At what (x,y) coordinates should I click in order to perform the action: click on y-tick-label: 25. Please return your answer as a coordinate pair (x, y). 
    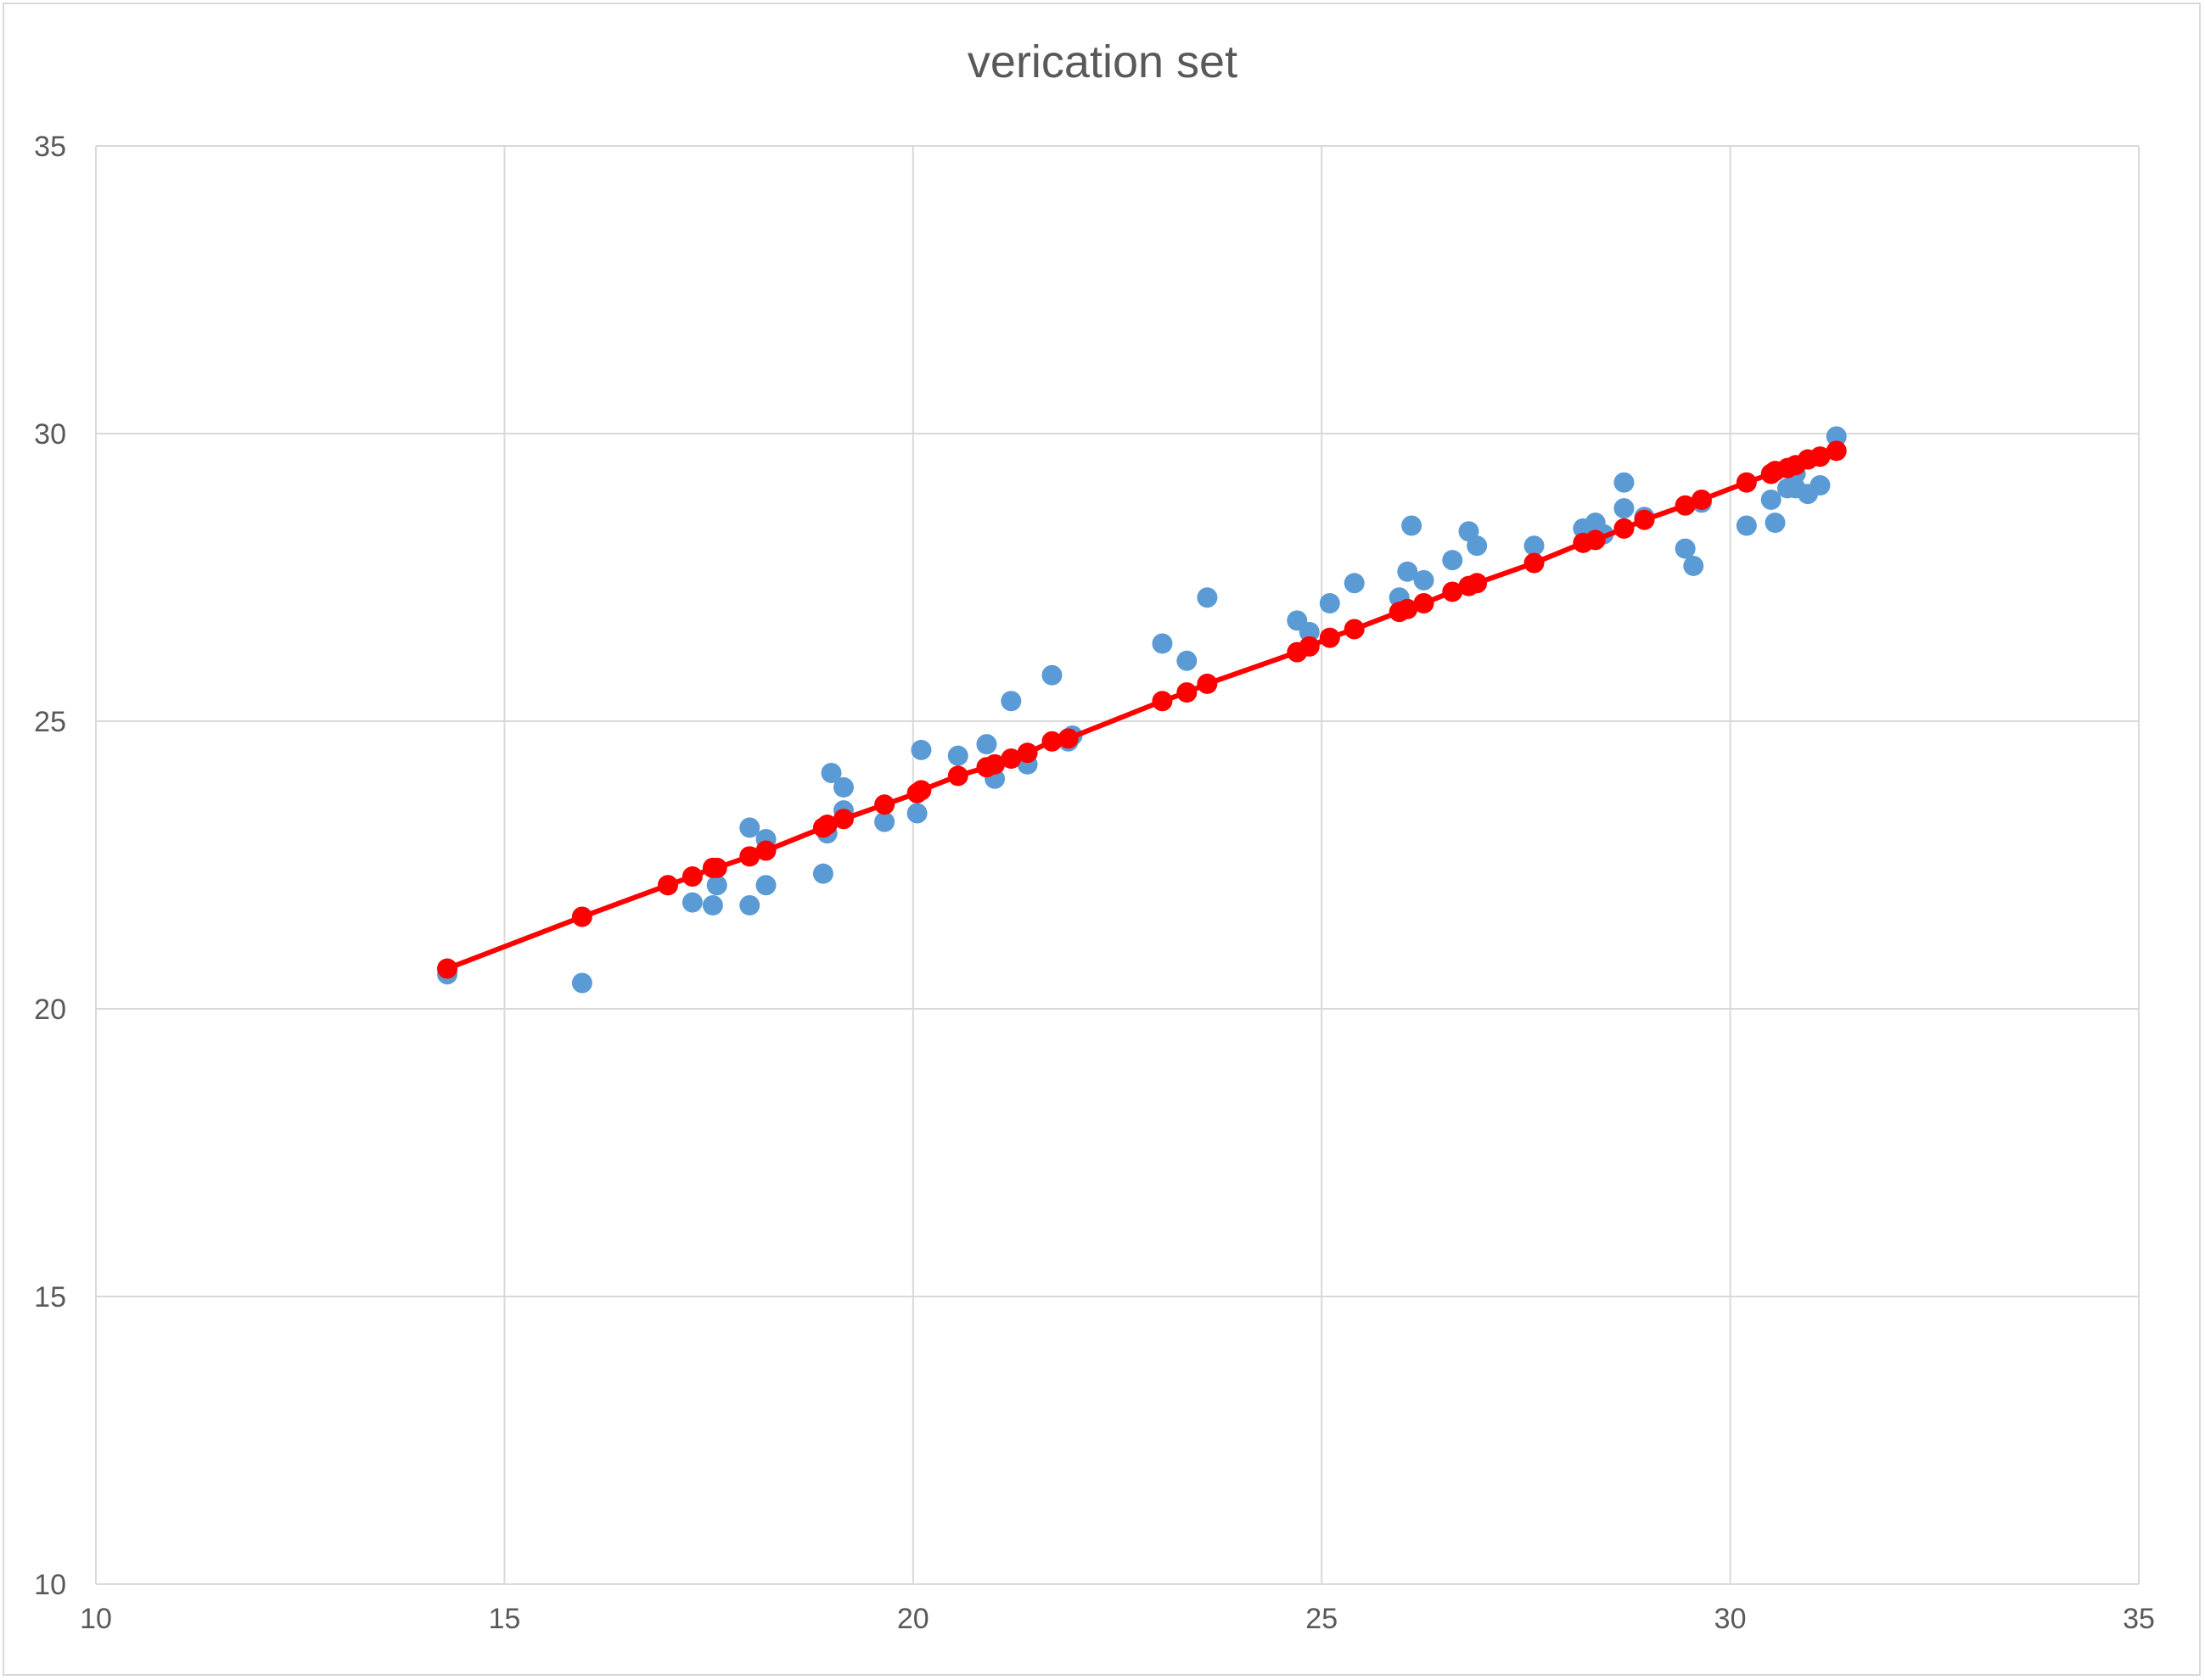
    Looking at the image, I should click on (50, 722).